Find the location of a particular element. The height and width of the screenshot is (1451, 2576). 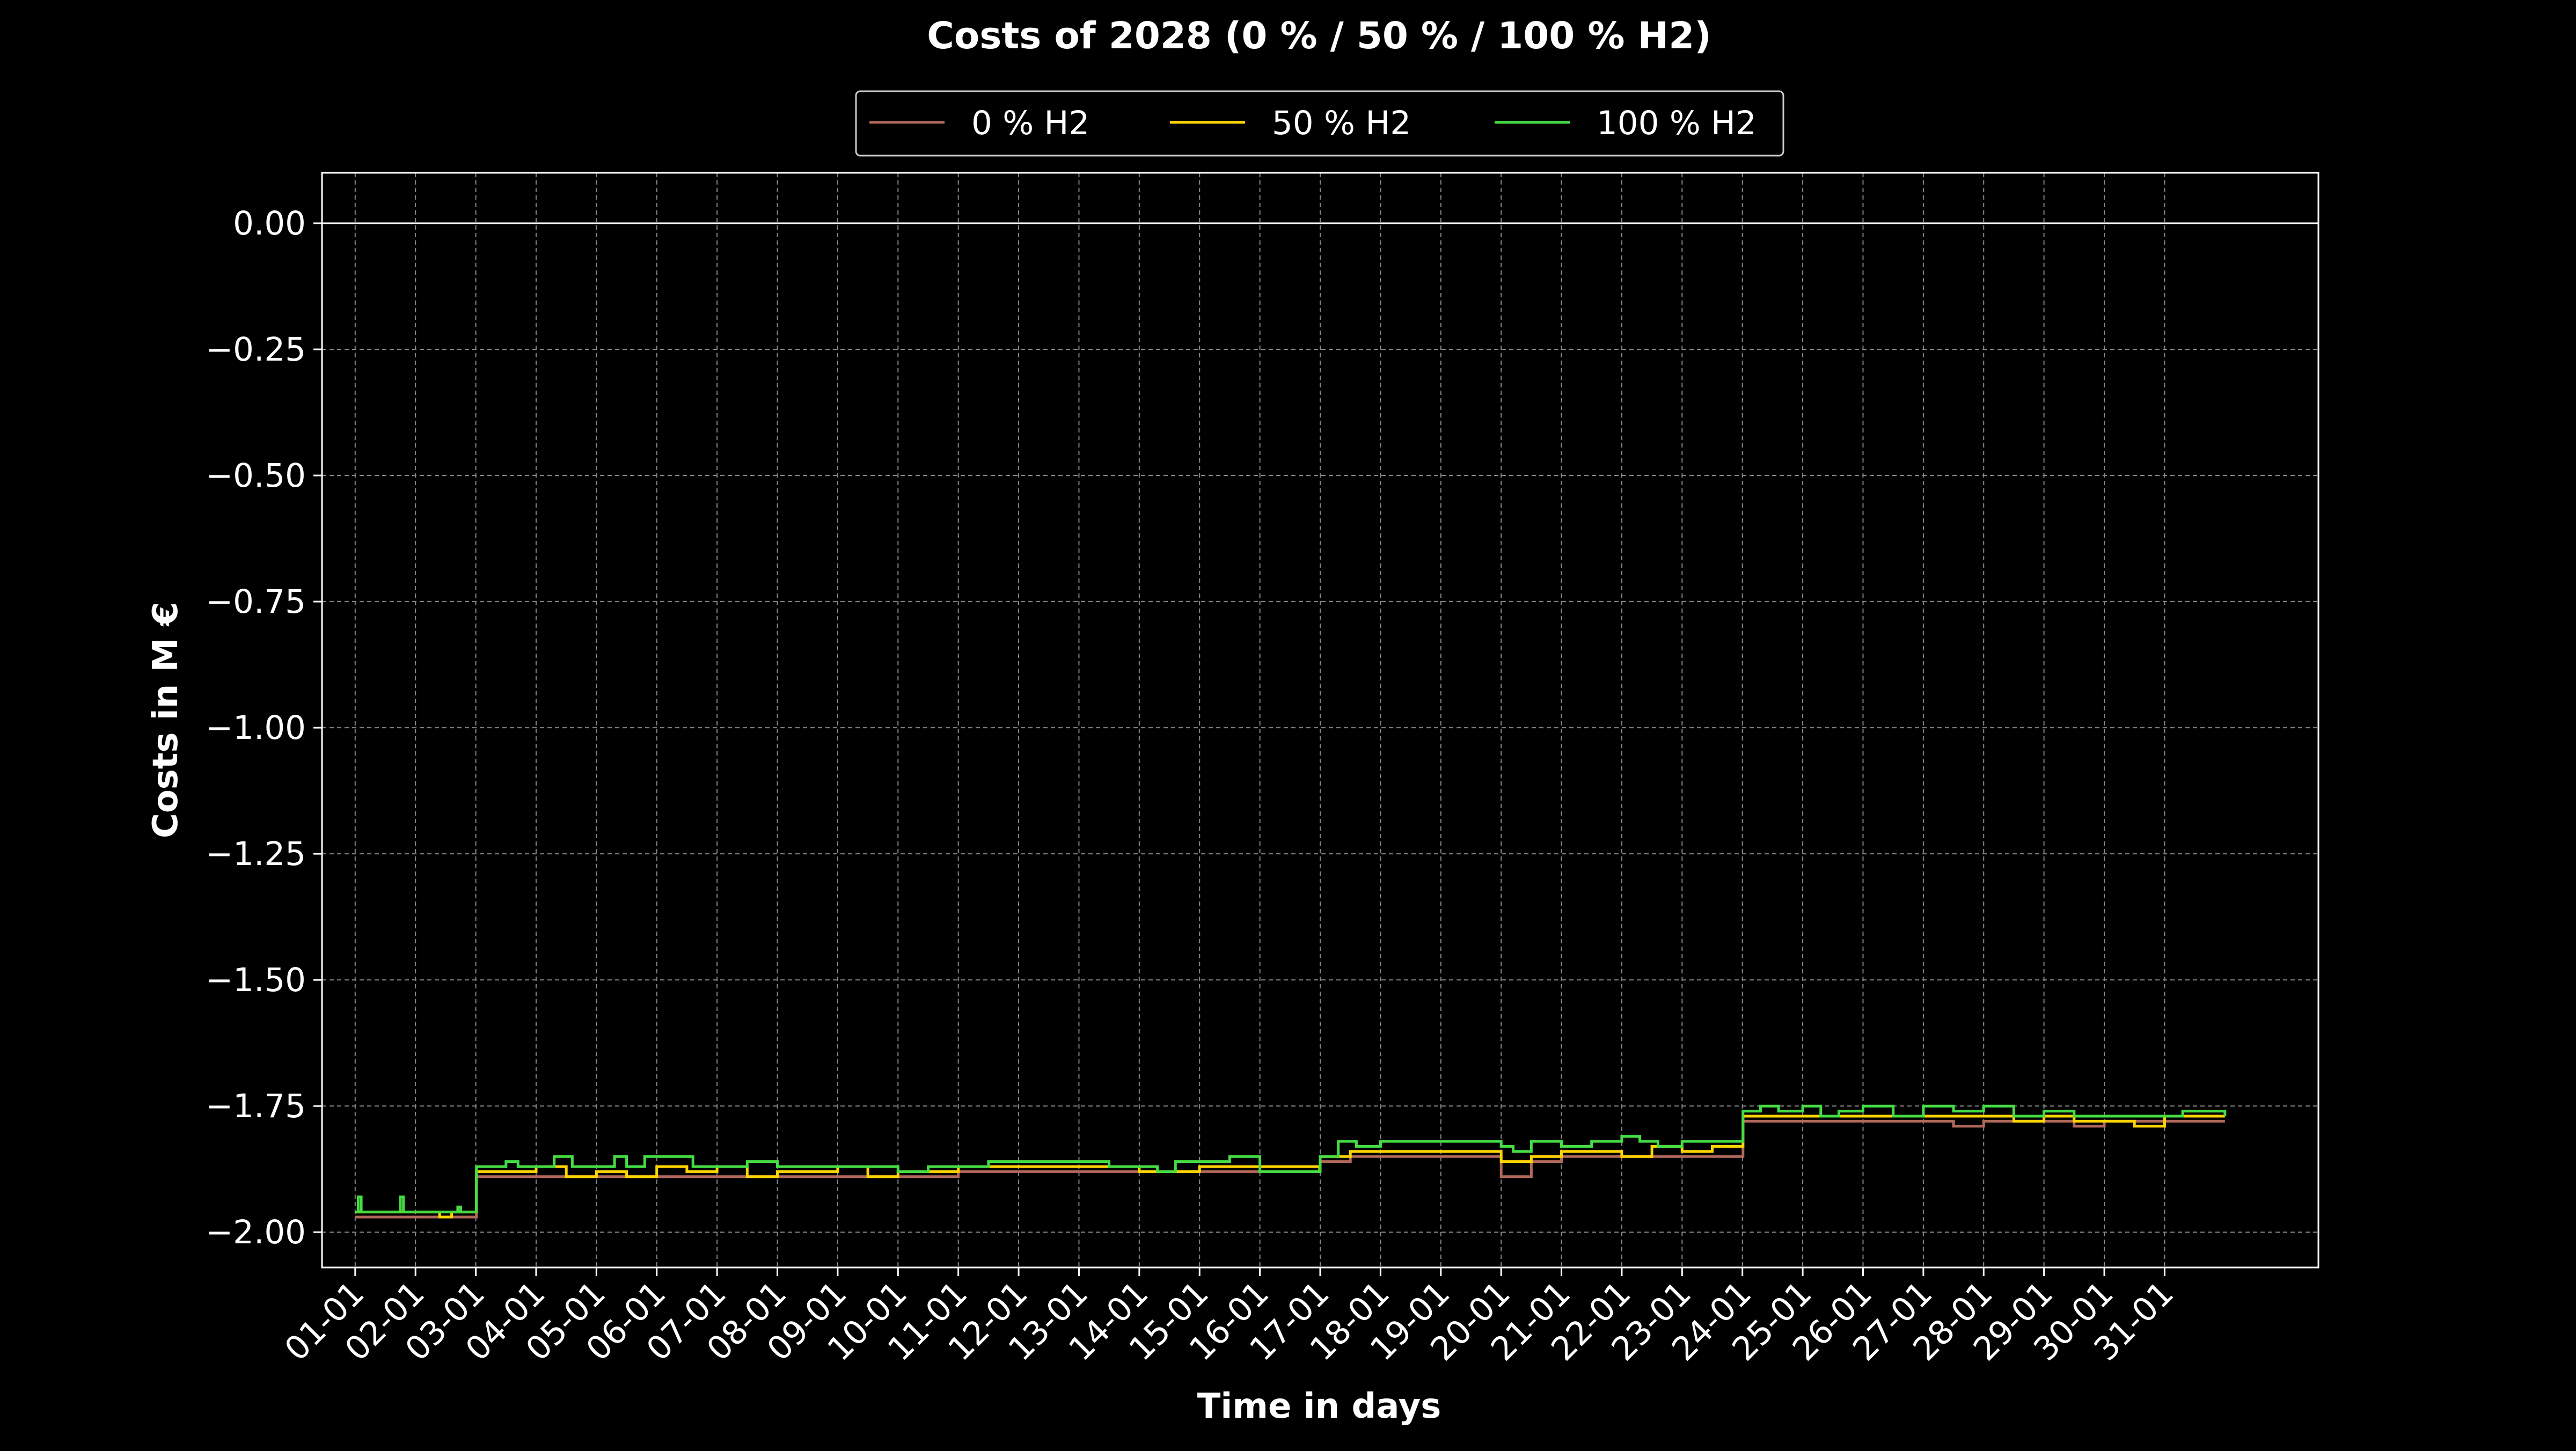

chart-title: Costs of 2028 (0 % / 50 % / 100 % H2) is located at coordinates (1319, 35).